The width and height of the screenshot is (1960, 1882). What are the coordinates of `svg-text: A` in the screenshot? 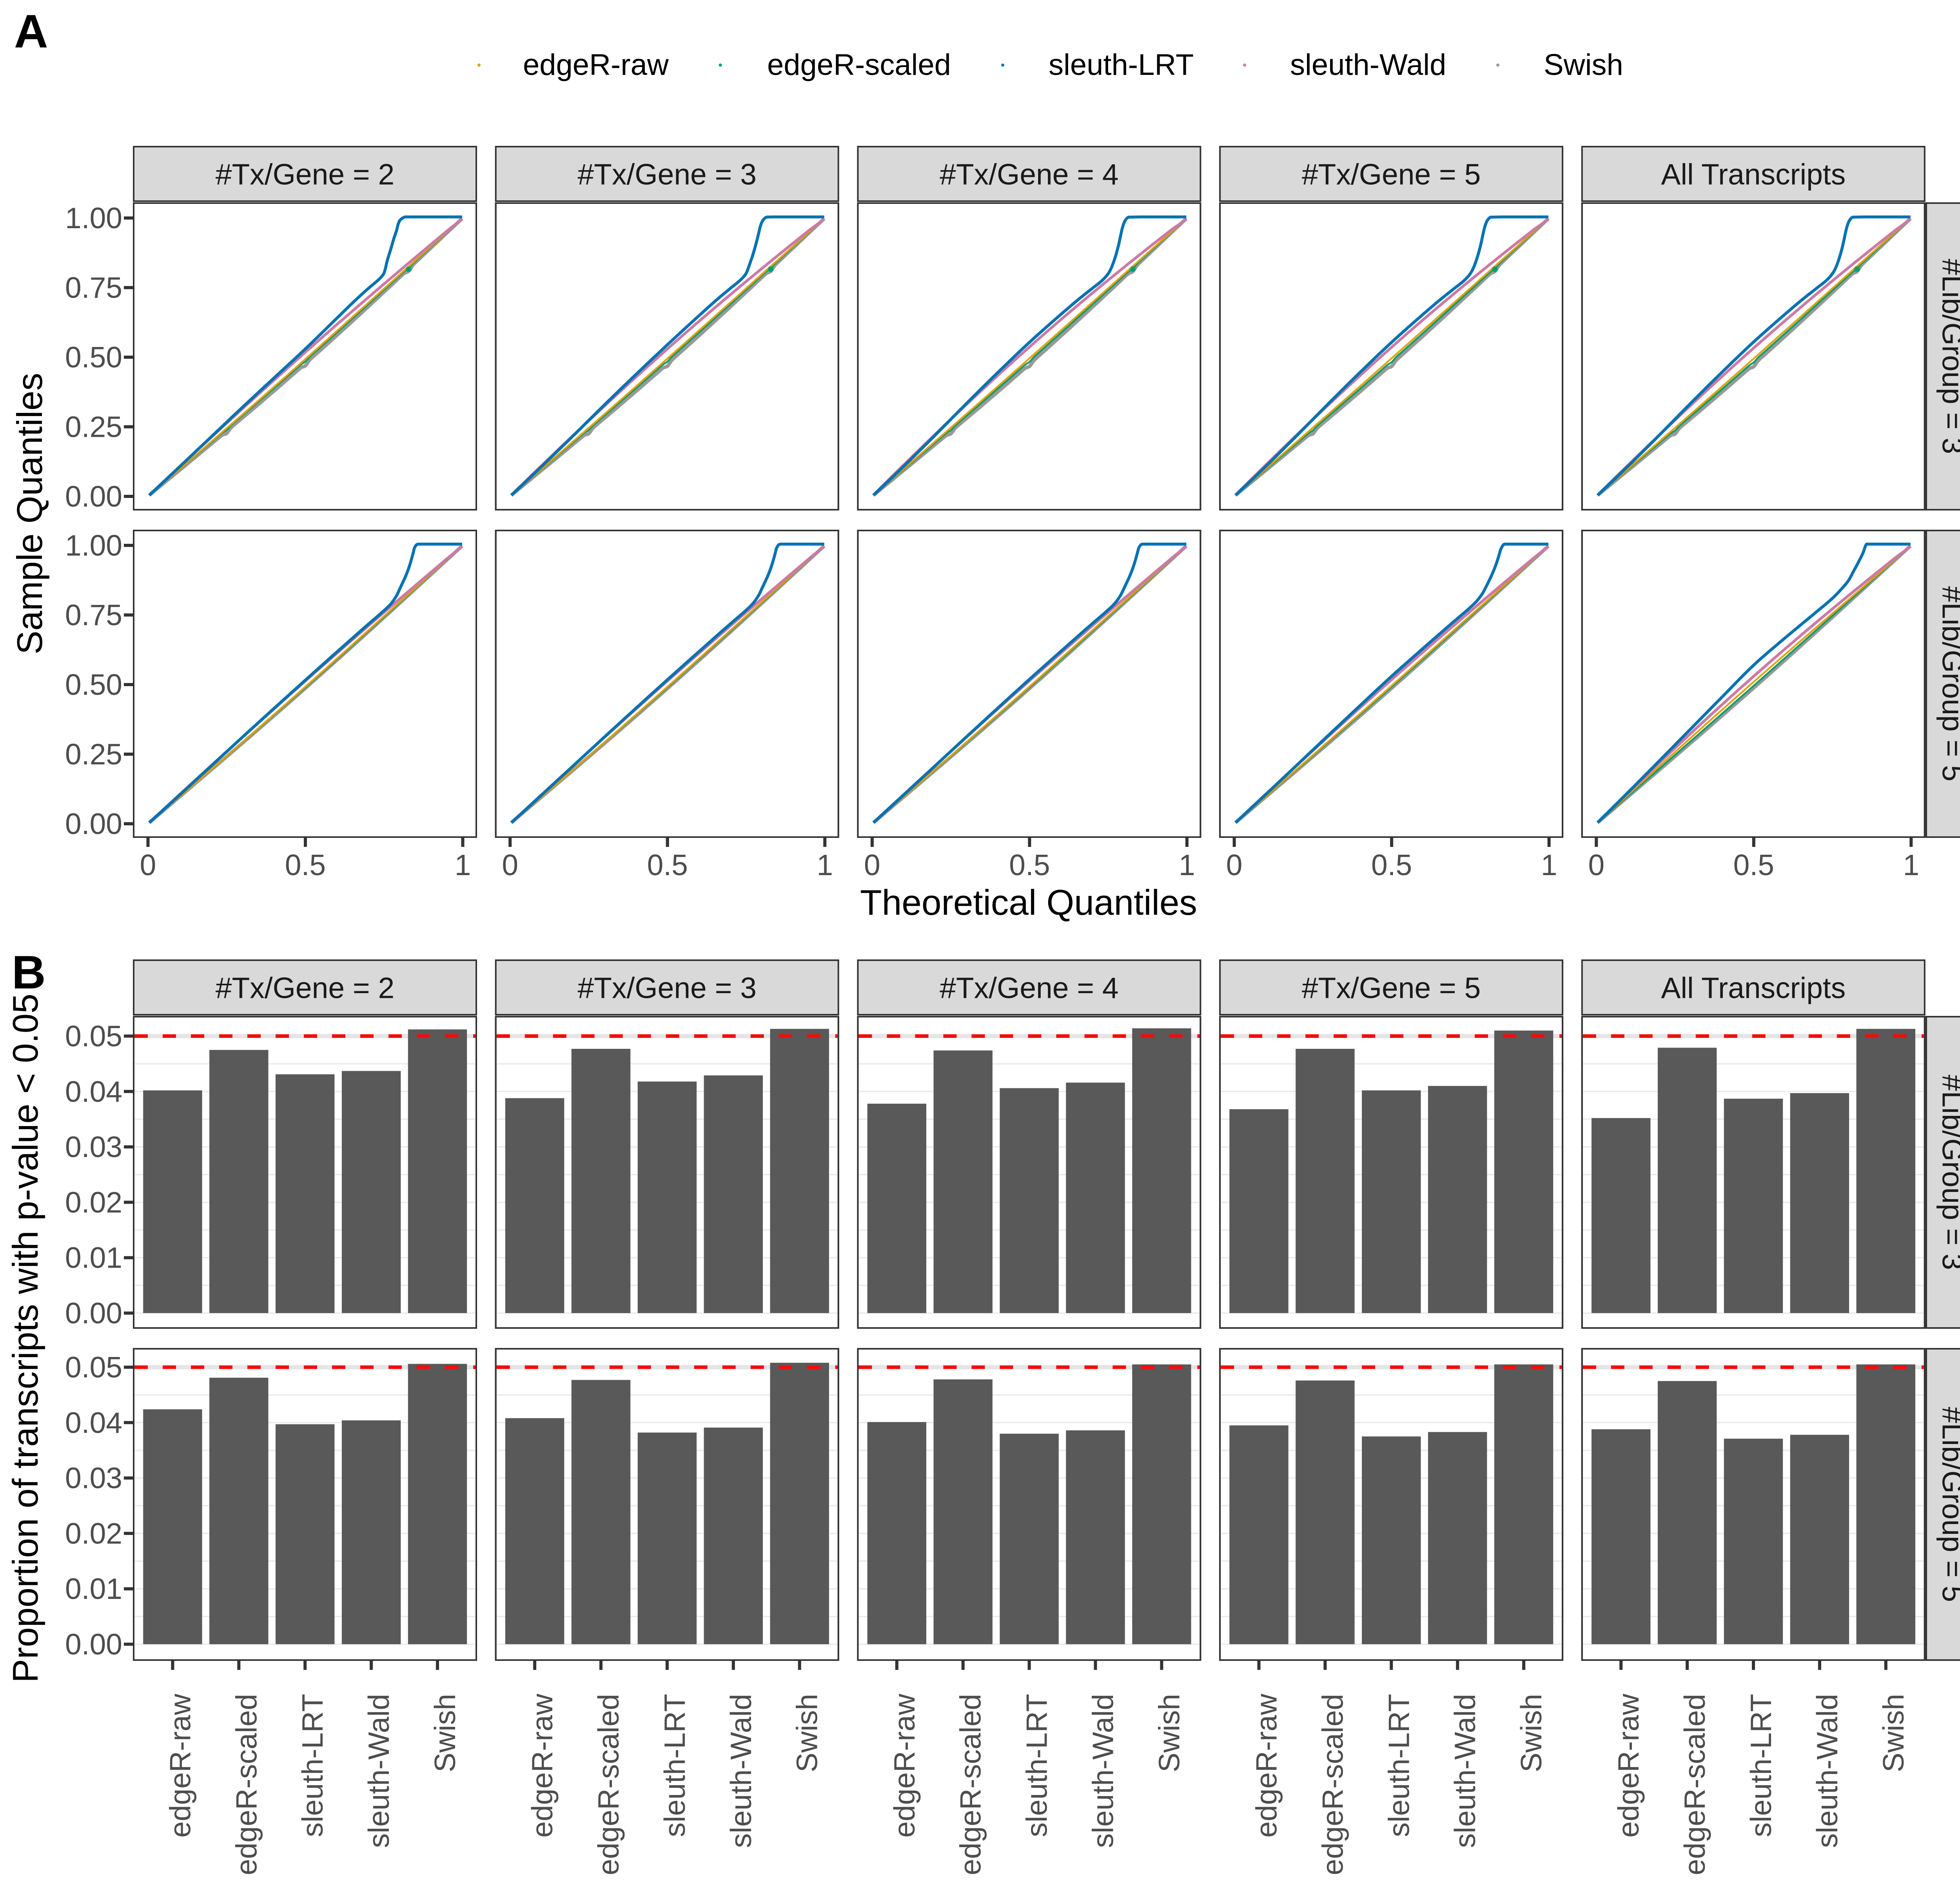 It's located at (31, 31).